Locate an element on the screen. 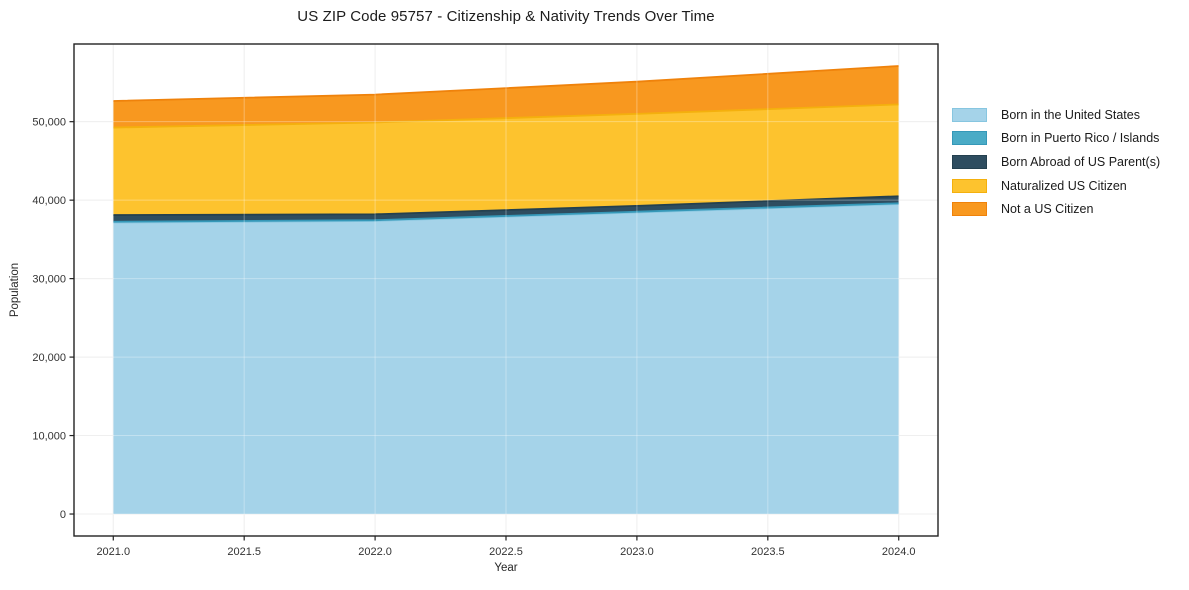 This screenshot has width=1189, height=590. x-tick-label: 2023.5 is located at coordinates (768, 552).